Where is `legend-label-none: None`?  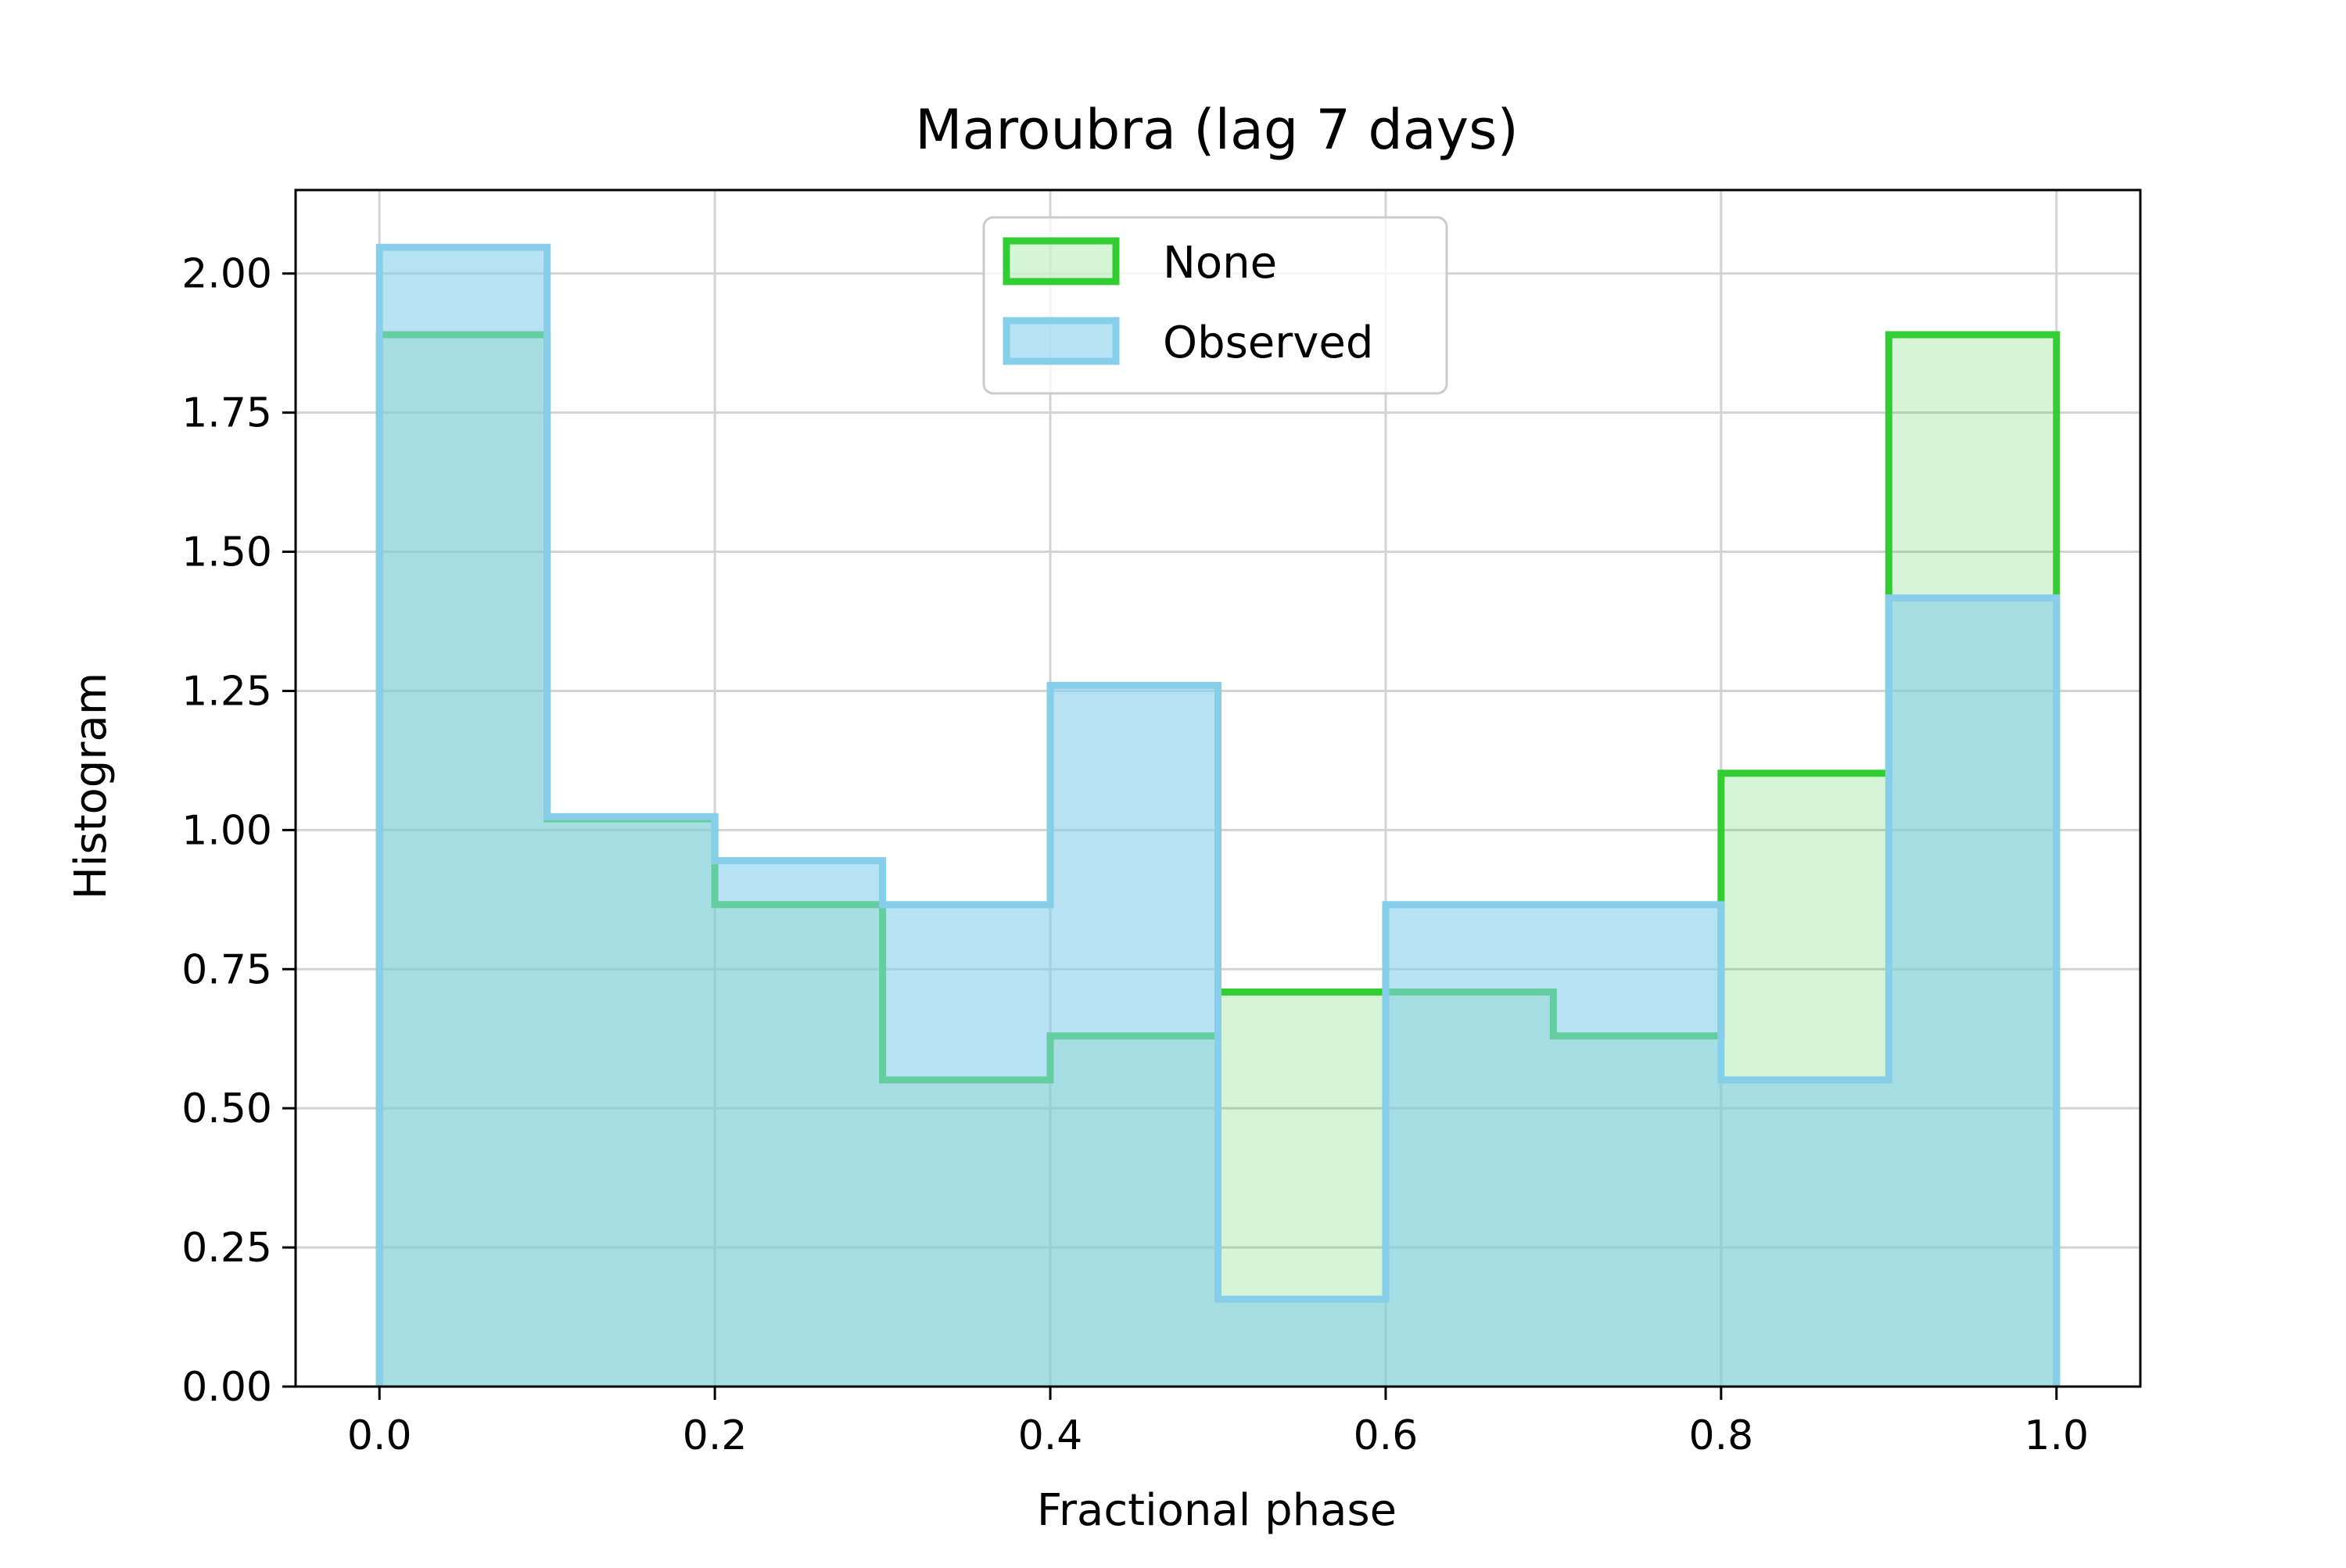
legend-label-none: None is located at coordinates (1220, 263).